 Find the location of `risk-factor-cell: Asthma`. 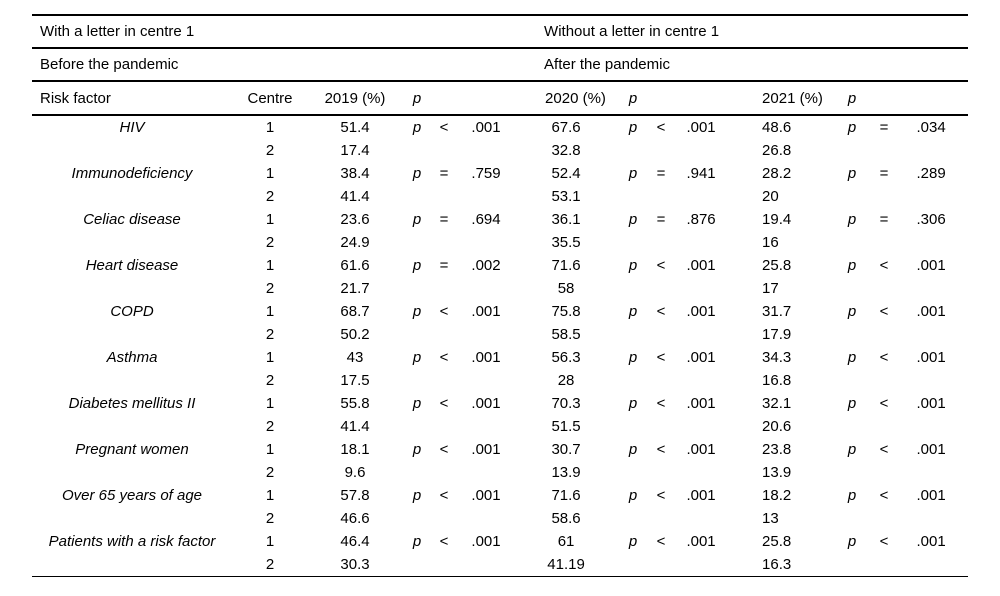

risk-factor-cell: Asthma is located at coordinates (132, 357).